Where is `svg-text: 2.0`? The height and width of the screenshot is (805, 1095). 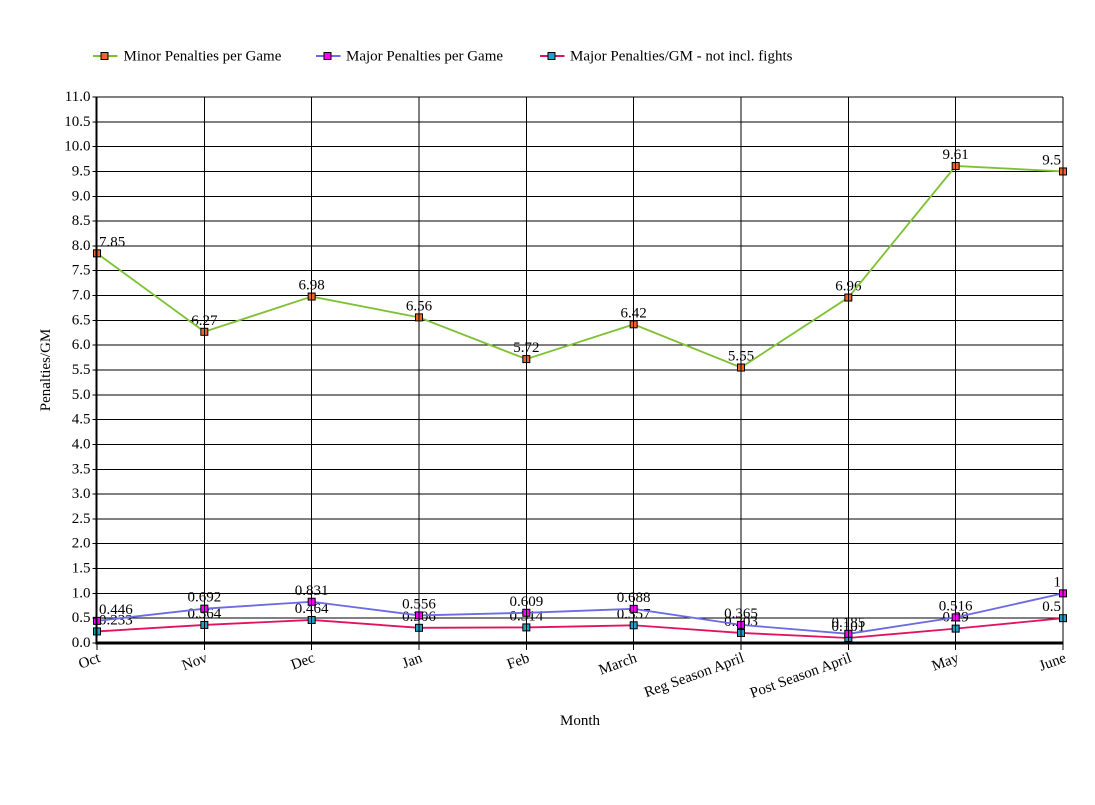
svg-text: 2.0 is located at coordinates (81, 544).